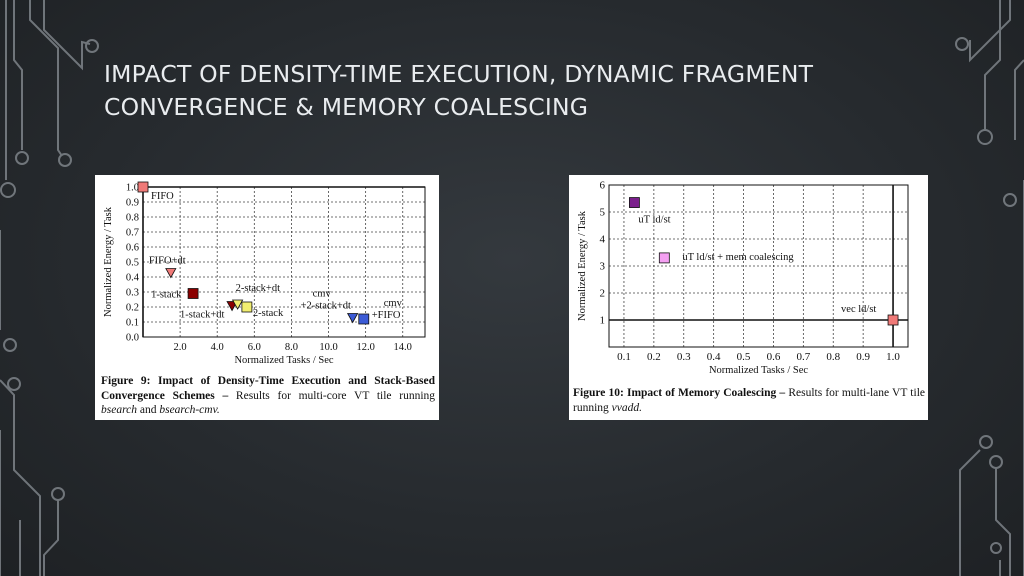  Describe the element at coordinates (148, 410) in the screenshot. I see `figure-9-caption-and: and` at that location.